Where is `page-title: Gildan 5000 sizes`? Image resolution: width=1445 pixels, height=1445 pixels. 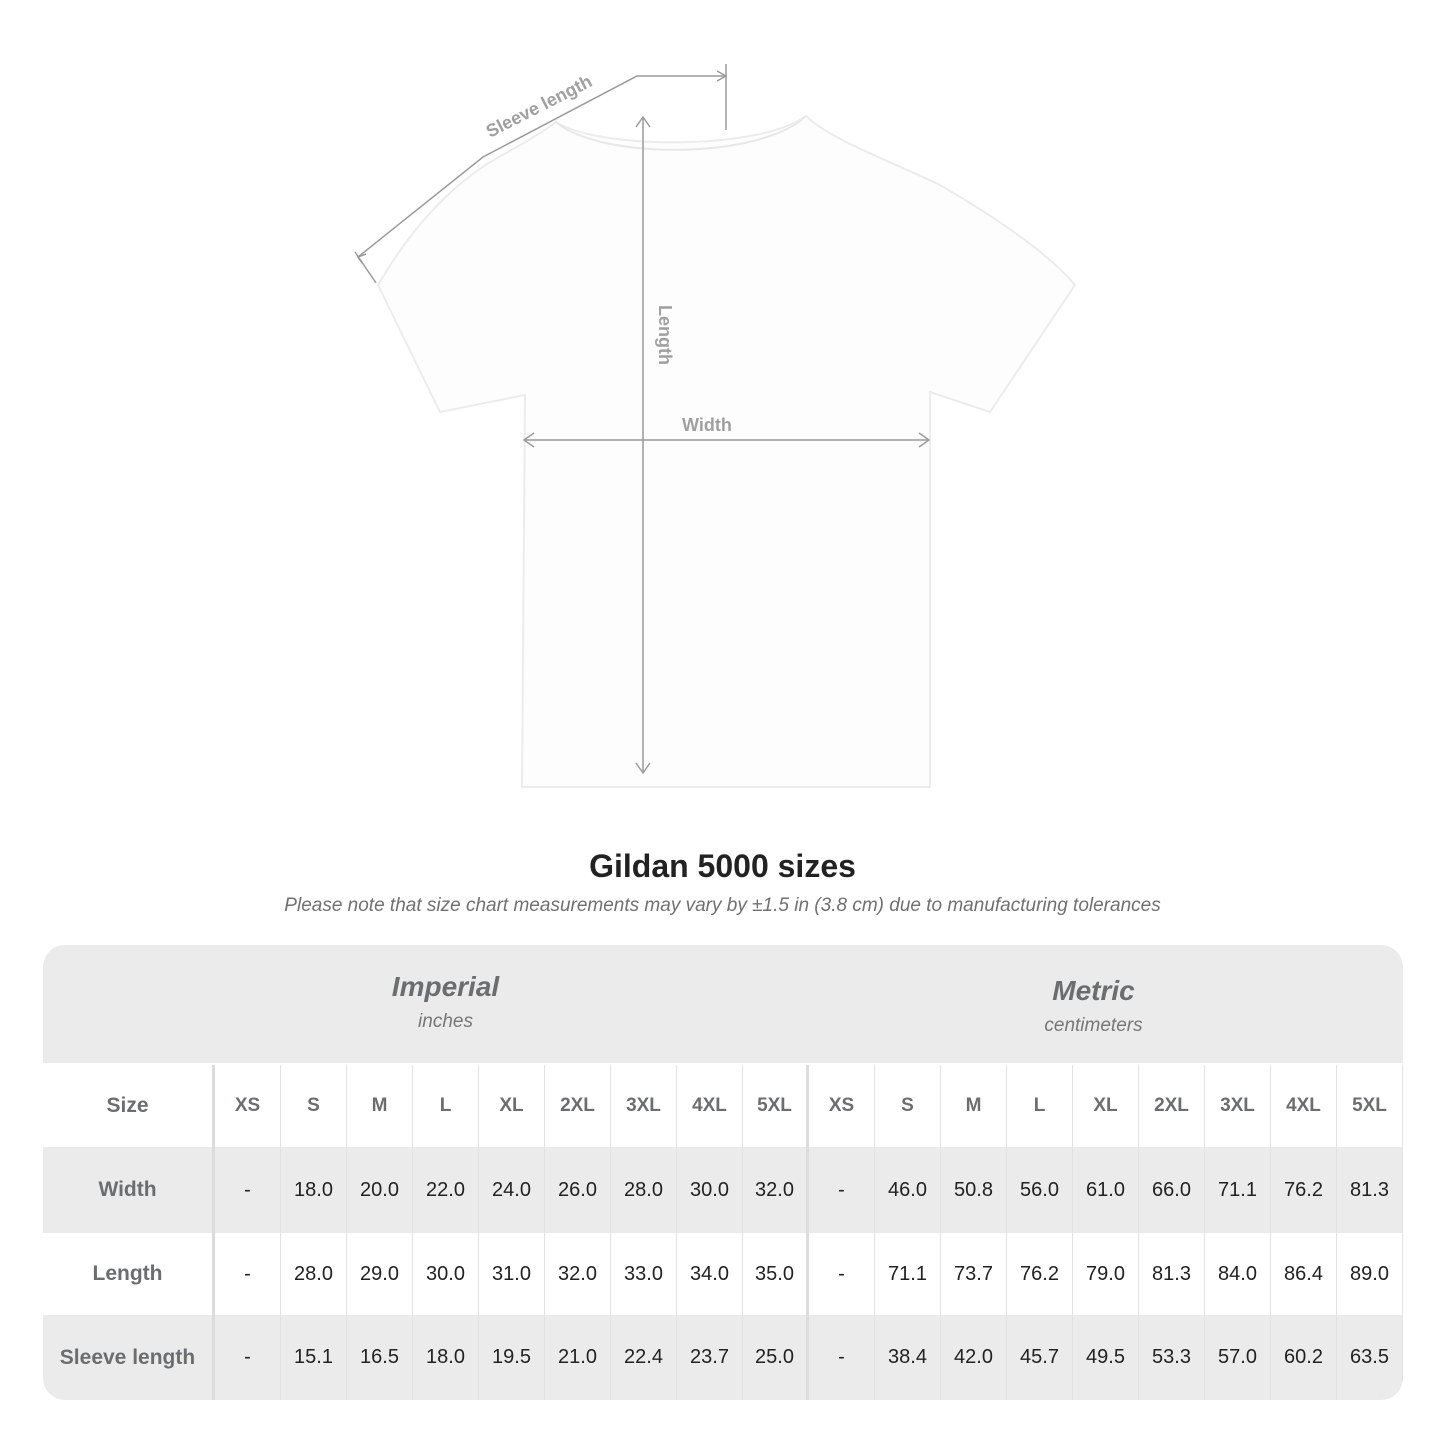
page-title: Gildan 5000 sizes is located at coordinates (722, 866).